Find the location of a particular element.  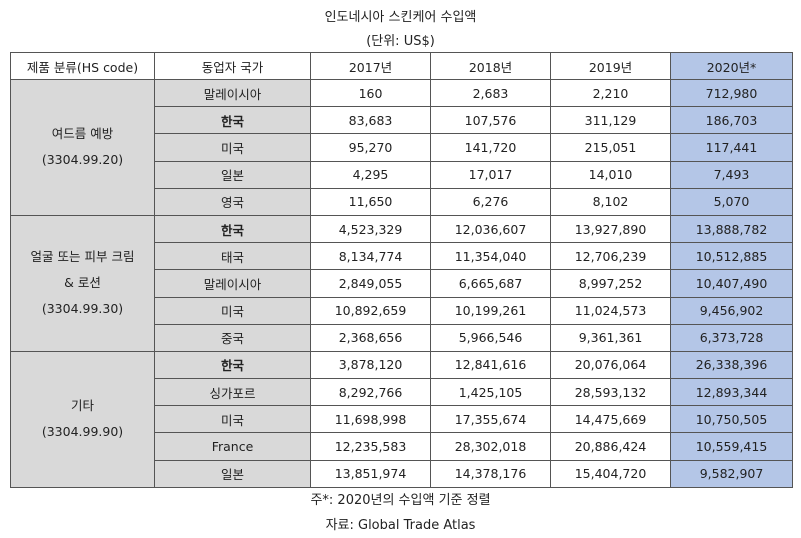

unit-label: (단위: US$) is located at coordinates (400, 41).